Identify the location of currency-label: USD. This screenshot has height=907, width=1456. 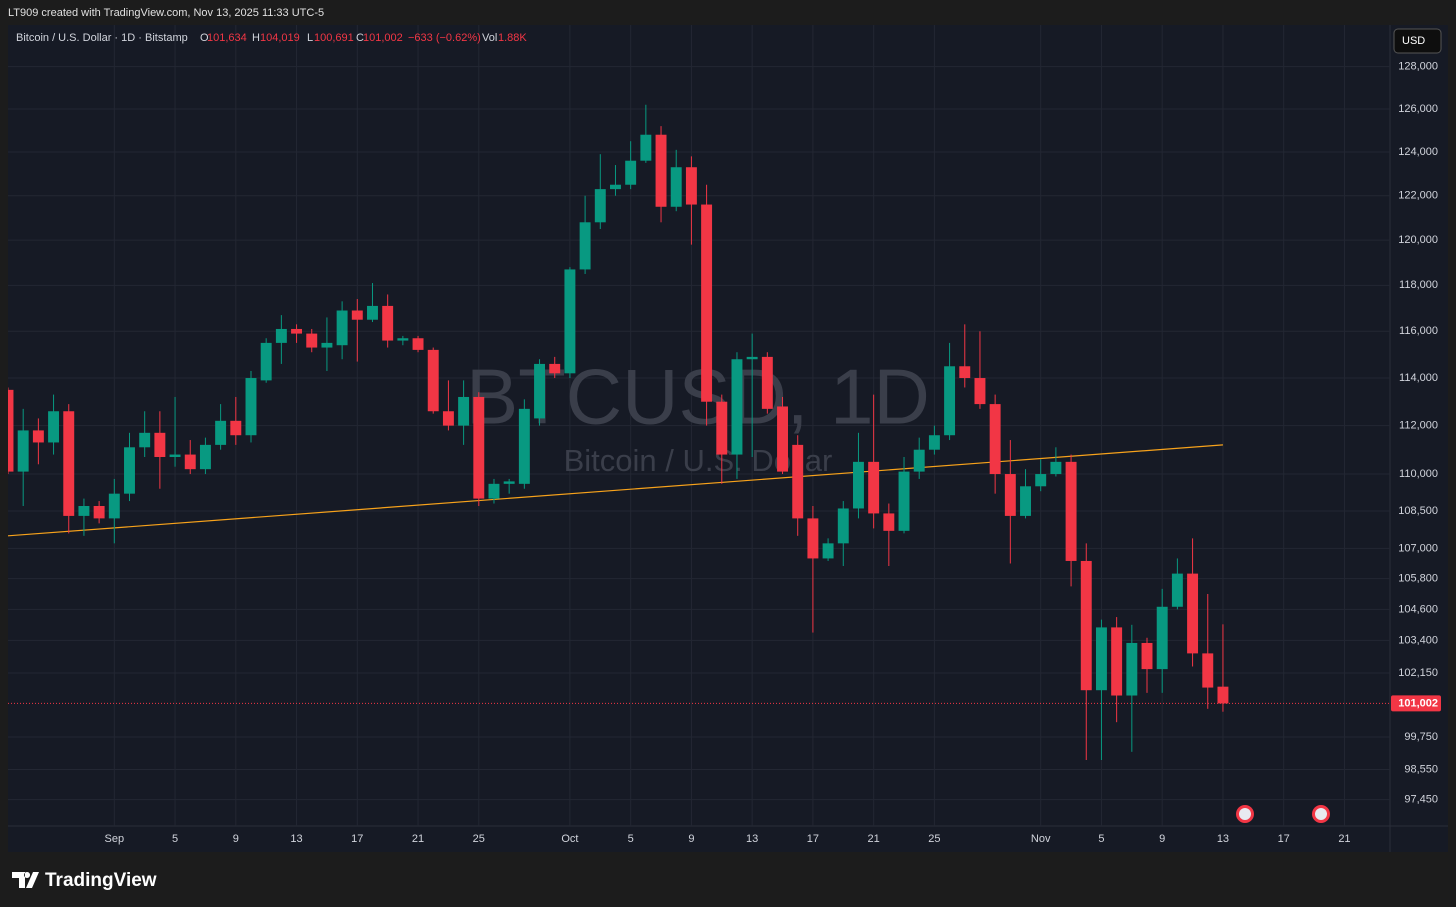
(1413, 41).